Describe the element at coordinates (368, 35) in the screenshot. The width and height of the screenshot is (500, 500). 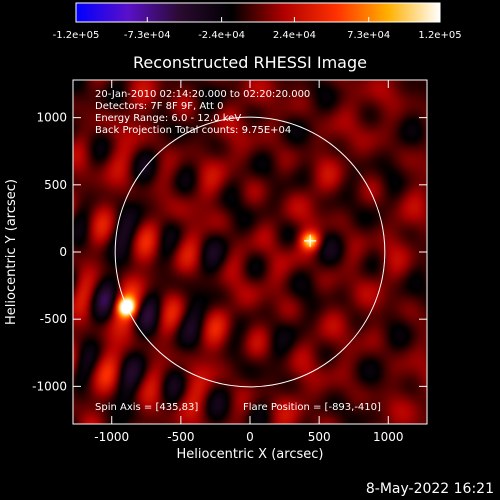
I see `colorbar-tick-label: 7.3e+04` at that location.